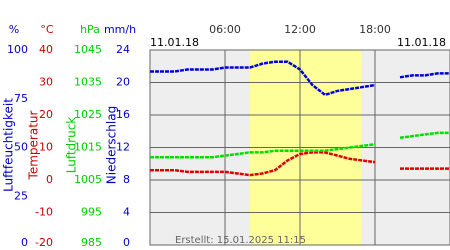  I want to click on axis-title: Luftdruck, so click(72, 145).